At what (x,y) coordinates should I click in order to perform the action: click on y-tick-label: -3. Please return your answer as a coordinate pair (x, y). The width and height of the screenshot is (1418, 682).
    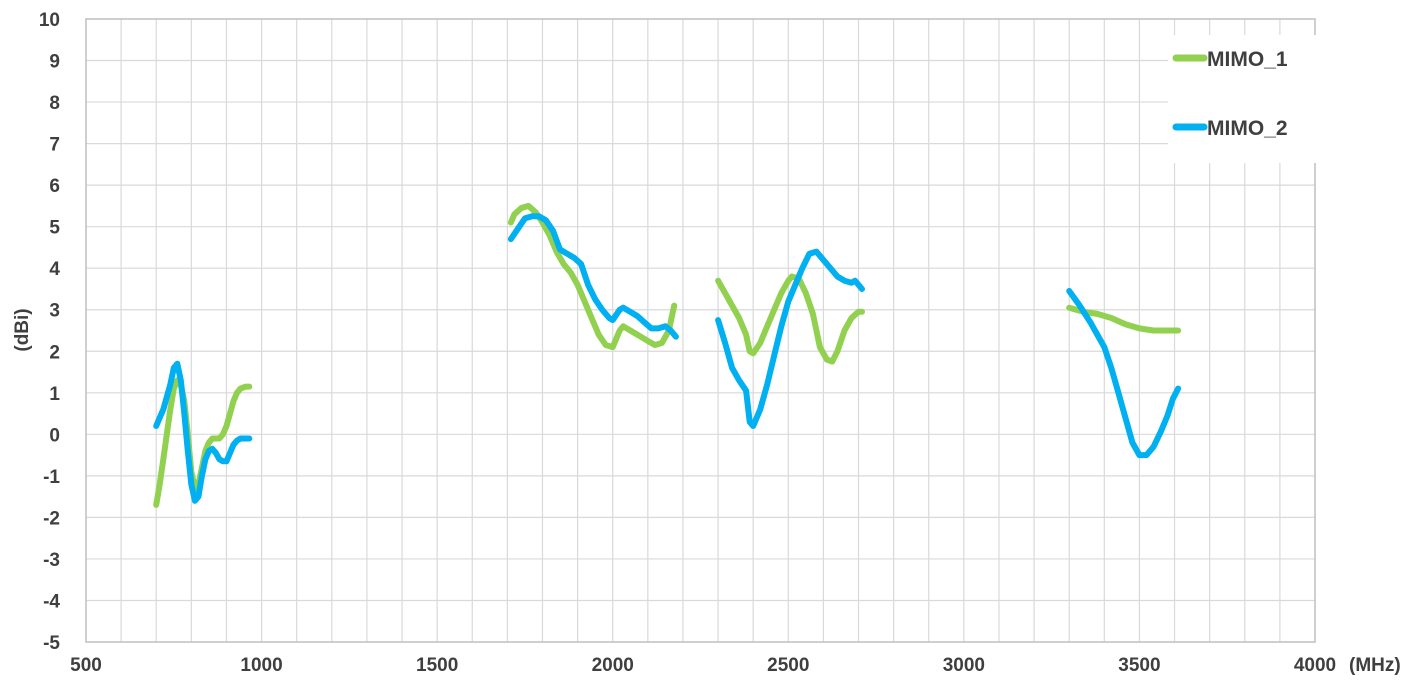
    Looking at the image, I should click on (51, 560).